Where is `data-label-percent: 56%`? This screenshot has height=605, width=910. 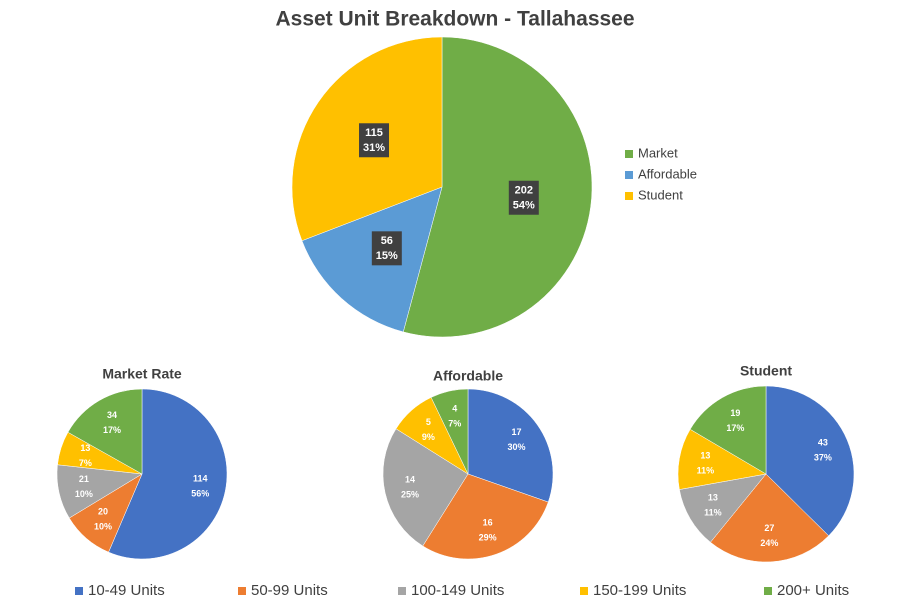 data-label-percent: 56% is located at coordinates (200, 493).